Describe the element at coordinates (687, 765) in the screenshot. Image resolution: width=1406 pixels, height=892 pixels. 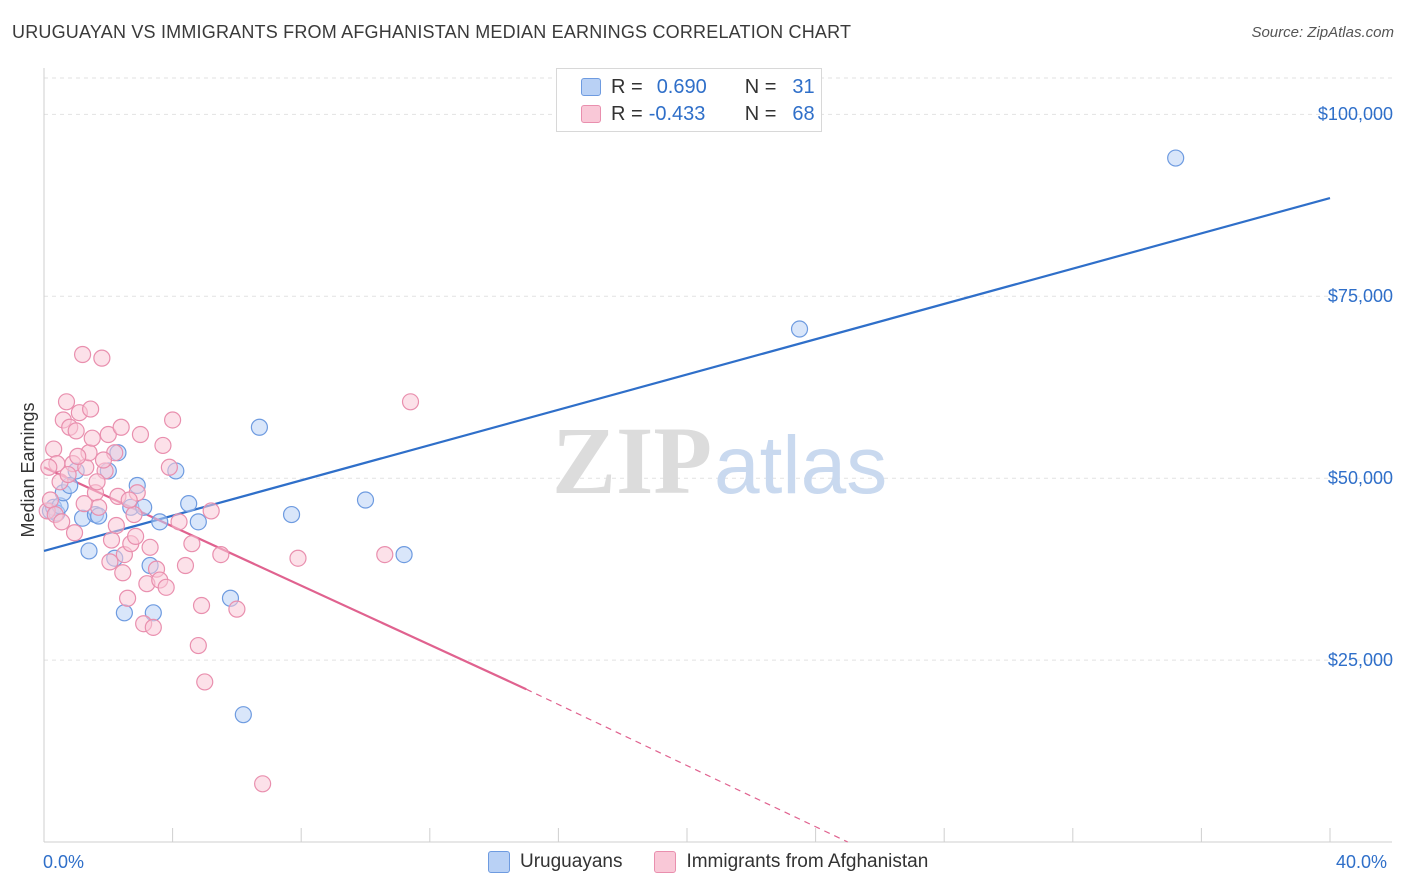
I see `afghanistan-trend-extension` at that location.